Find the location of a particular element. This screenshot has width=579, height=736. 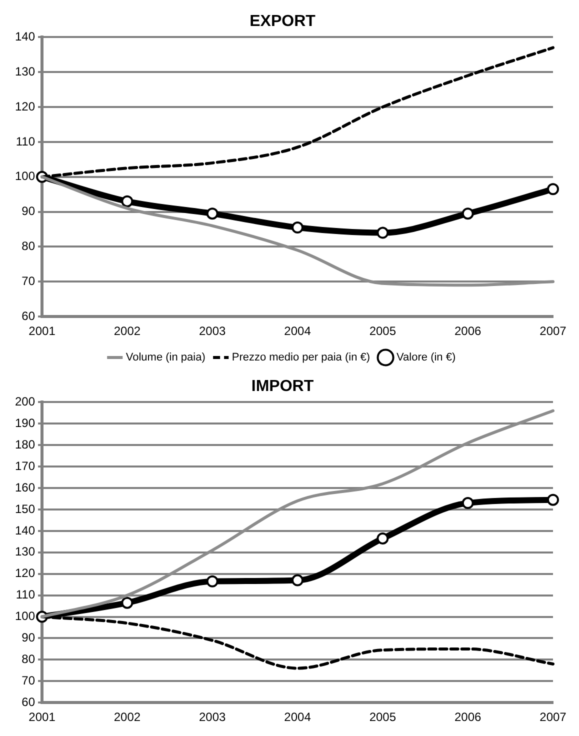

y-tick-label: 180 is located at coordinates (25, 444).